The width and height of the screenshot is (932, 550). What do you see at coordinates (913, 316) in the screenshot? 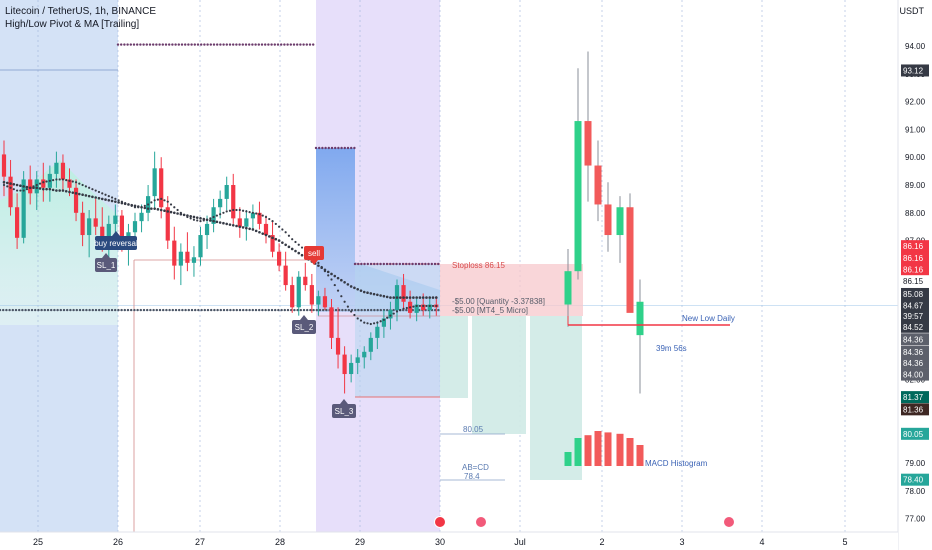
I see `price-label: 39:57` at bounding box center [913, 316].